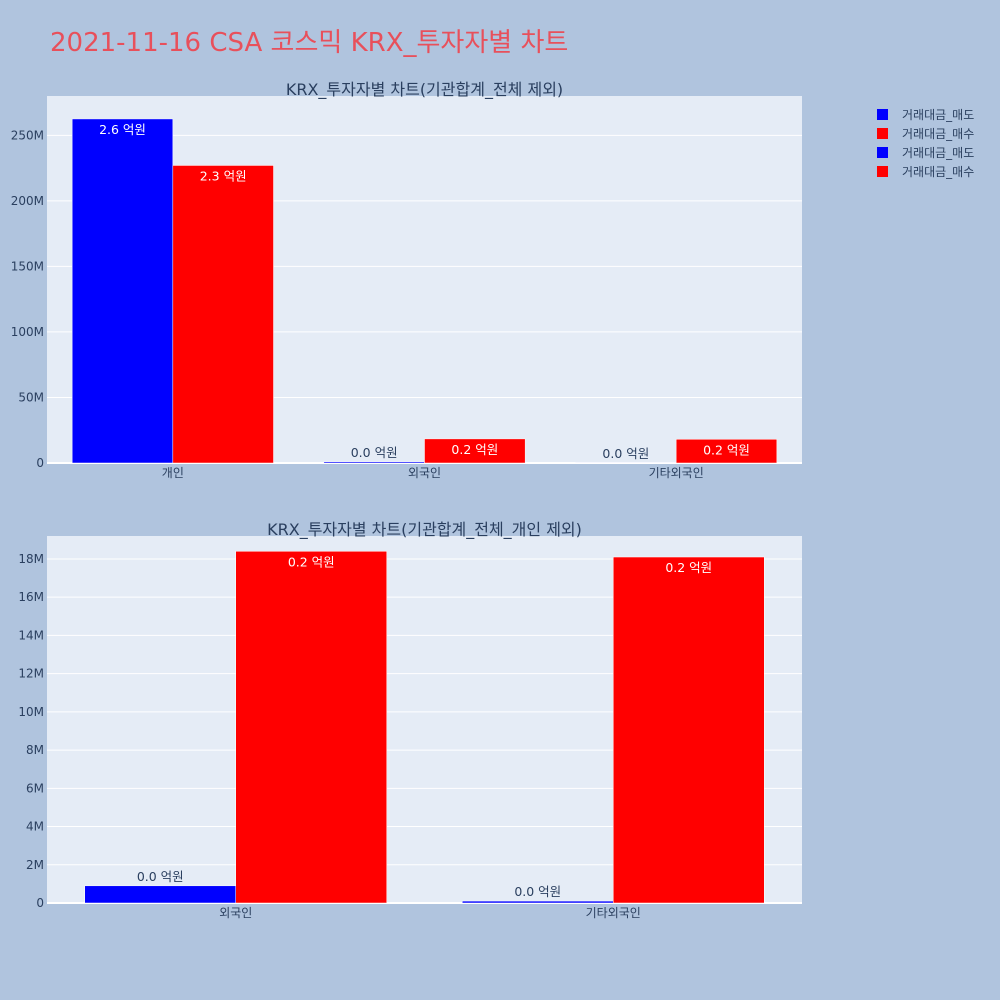  I want to click on subplot-title: KRX_투자자별 차트(기관합계_전체 제외), so click(424, 90).